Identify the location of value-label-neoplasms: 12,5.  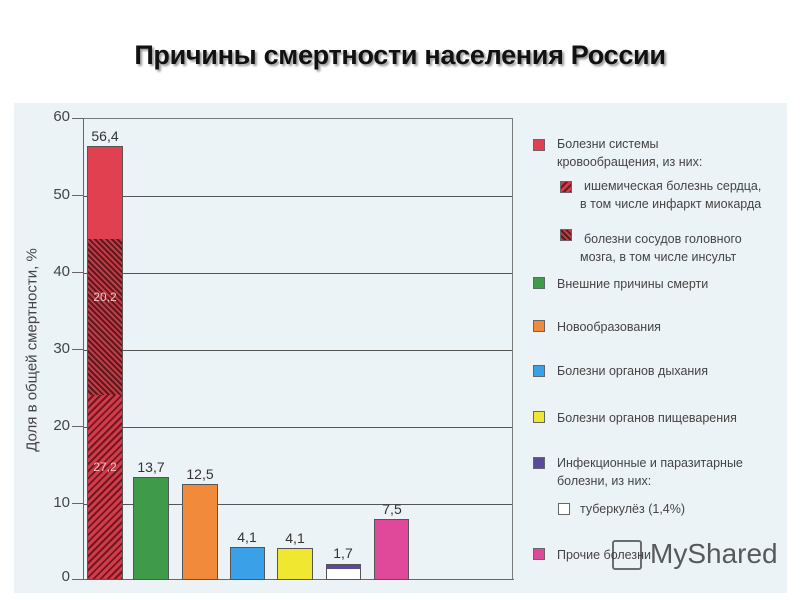
(200, 474).